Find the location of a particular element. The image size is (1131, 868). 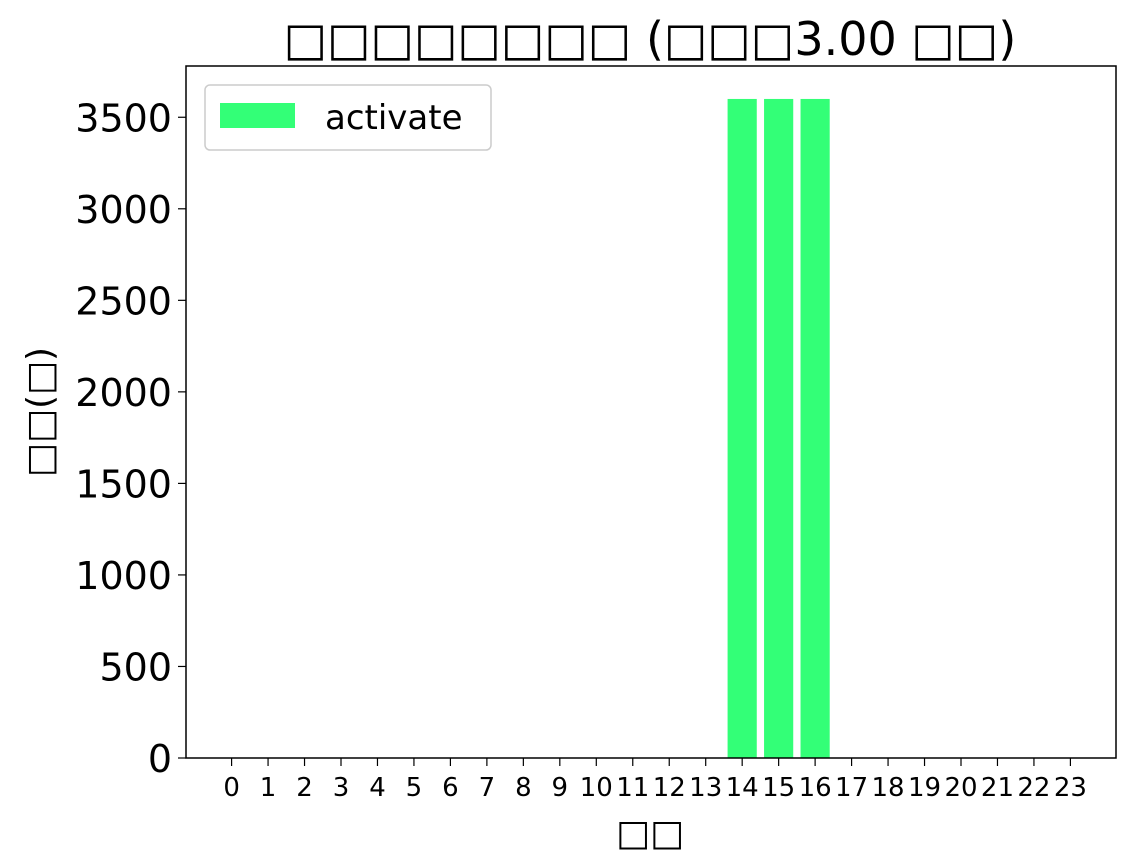

x-tick-label: 11 is located at coordinates (632, 788).